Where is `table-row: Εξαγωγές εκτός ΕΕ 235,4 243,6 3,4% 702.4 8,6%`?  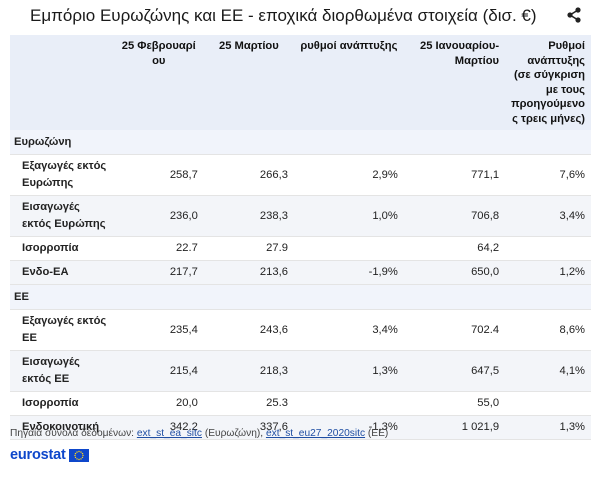 table-row: Εξαγωγές εκτός ΕΕ 235,4 243,6 3,4% 702.4 8,6% is located at coordinates (300, 330).